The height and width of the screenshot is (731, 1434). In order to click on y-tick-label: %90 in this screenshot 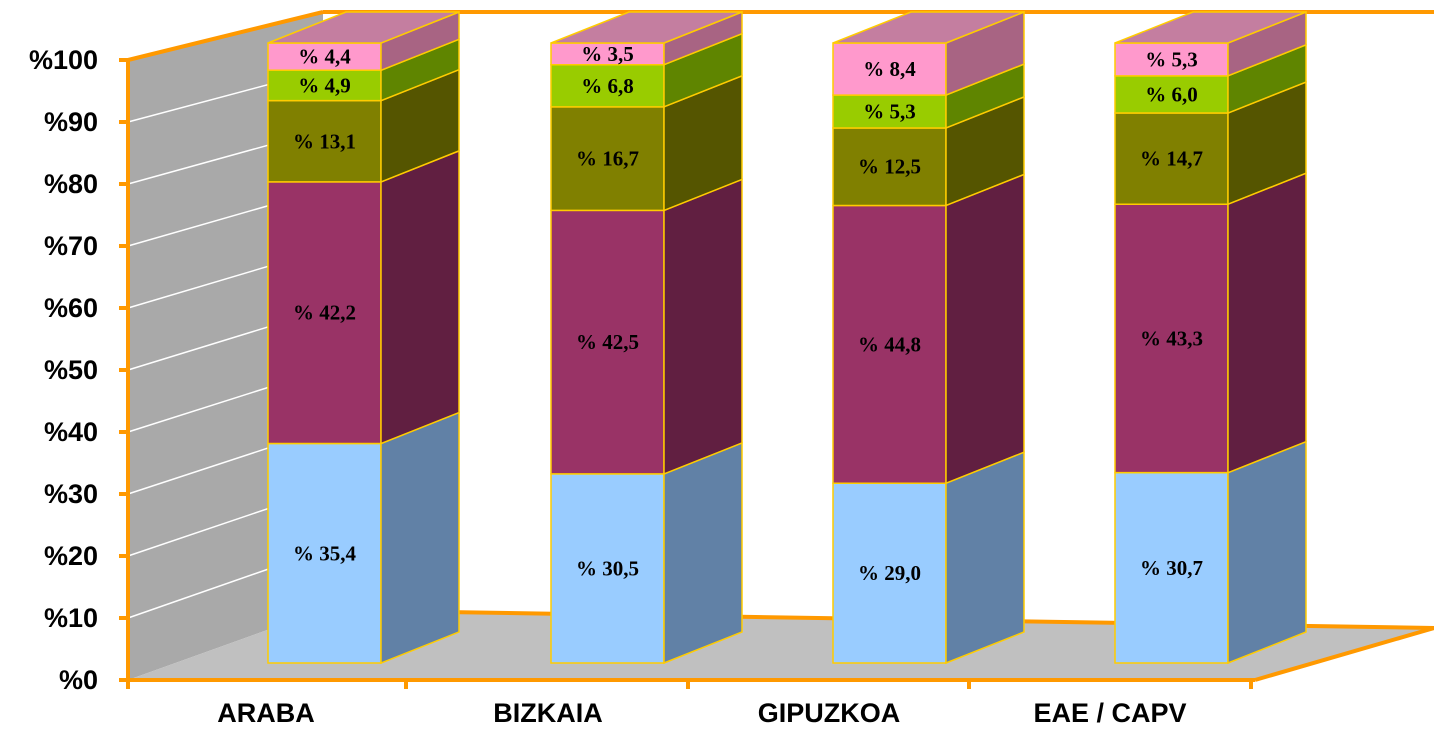, I will do `click(71, 122)`.